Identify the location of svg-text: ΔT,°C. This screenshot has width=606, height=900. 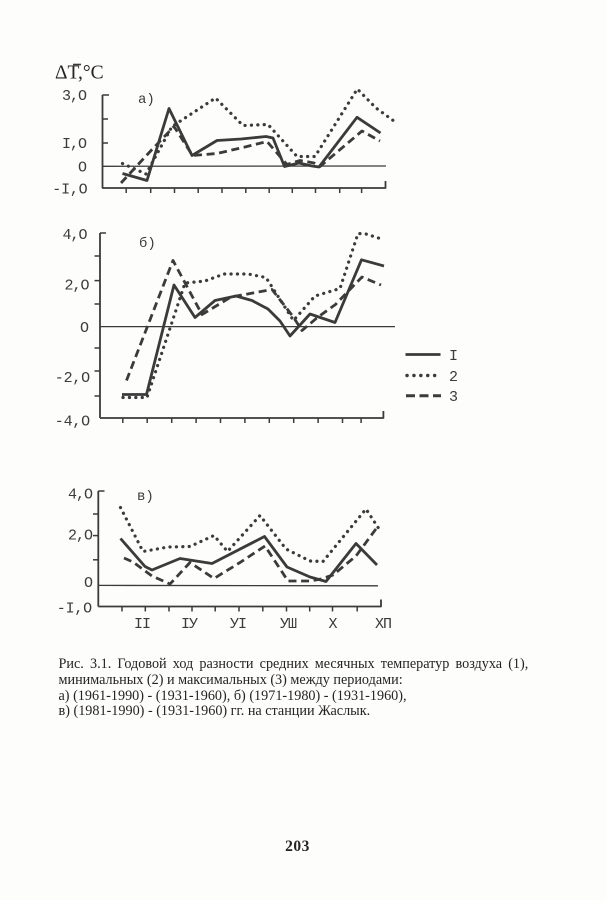
(79, 73).